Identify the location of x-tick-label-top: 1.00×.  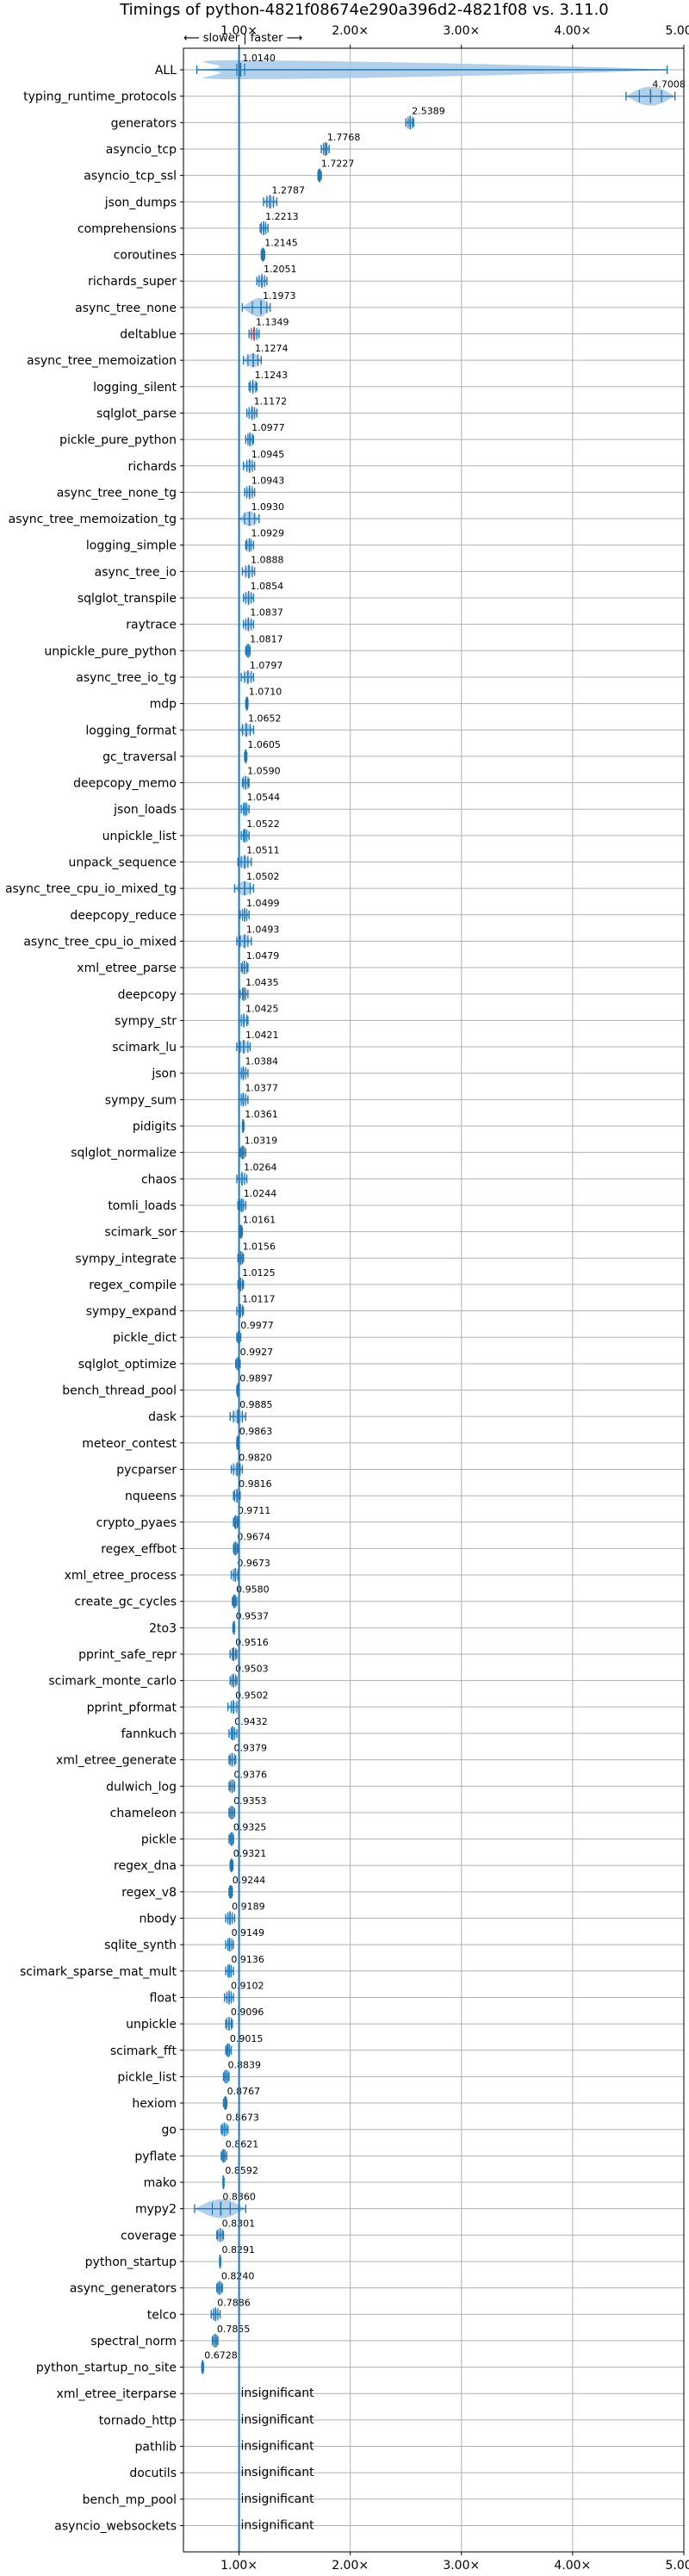
(239, 31).